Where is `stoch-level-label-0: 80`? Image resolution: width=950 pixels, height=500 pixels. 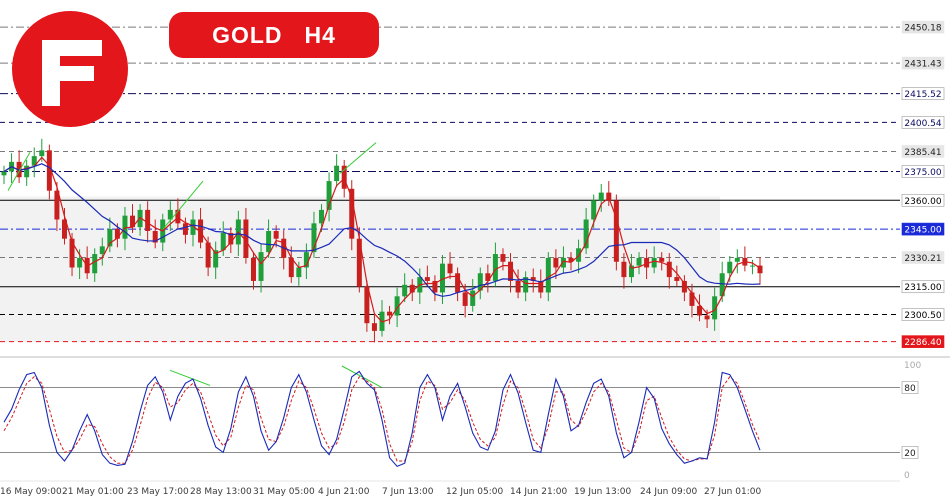
stoch-level-label-0: 80 is located at coordinates (910, 389).